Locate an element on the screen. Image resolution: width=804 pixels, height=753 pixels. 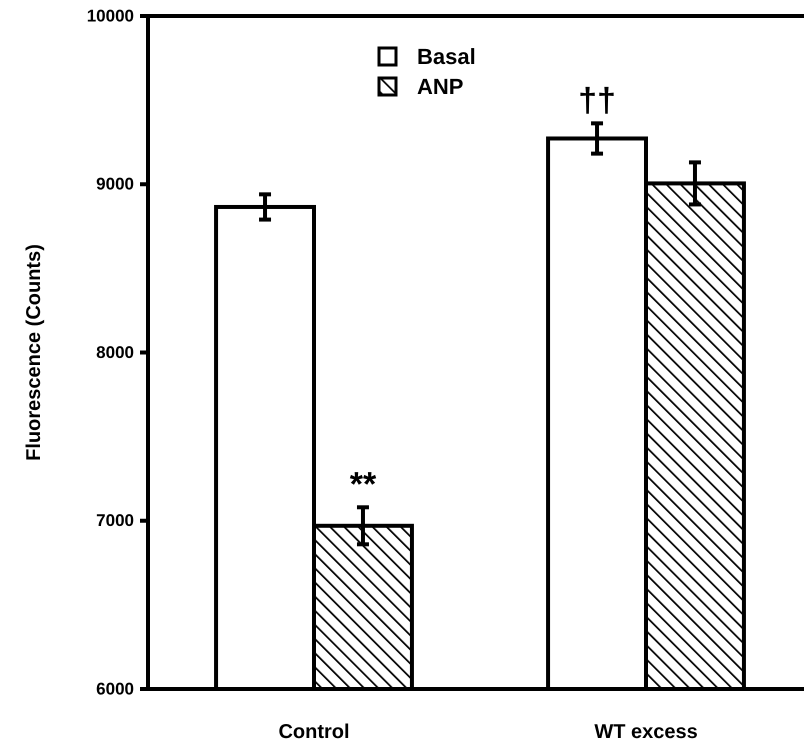
y-tick-label: 8000 is located at coordinates (115, 352).